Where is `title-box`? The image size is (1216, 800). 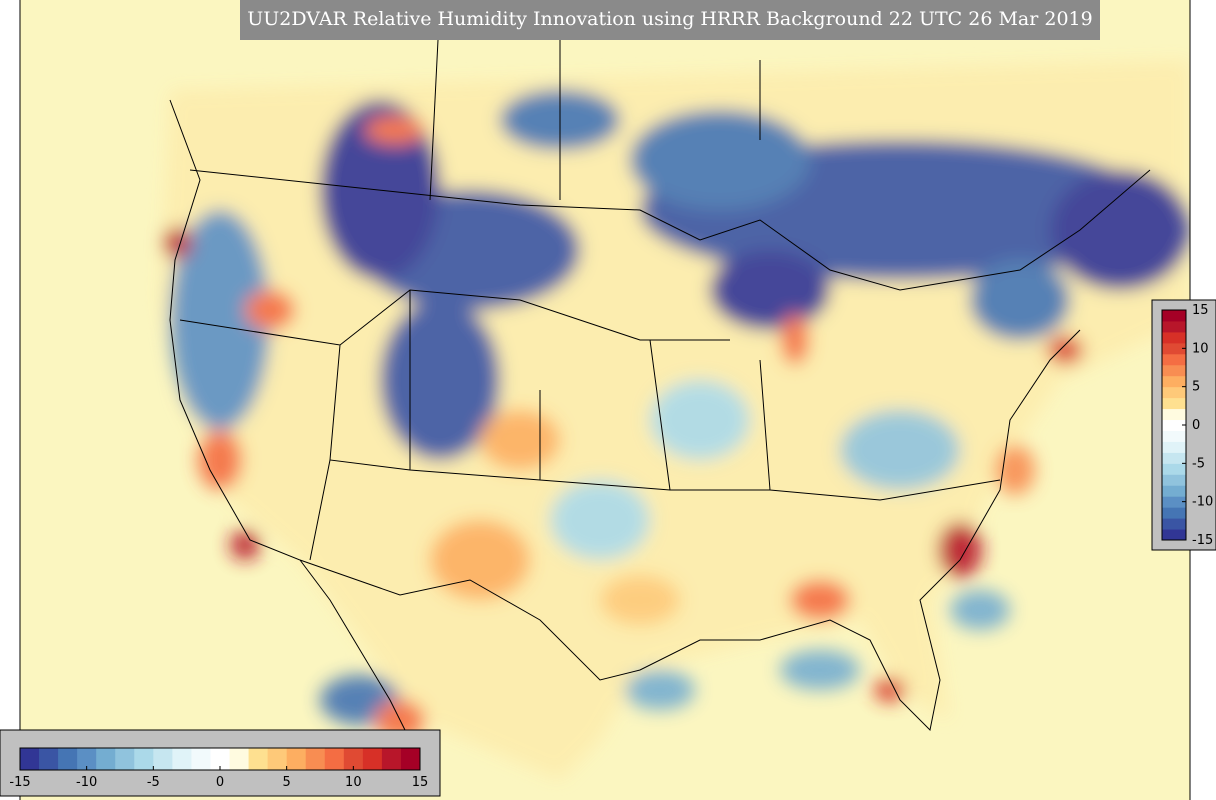 title-box is located at coordinates (670, 20).